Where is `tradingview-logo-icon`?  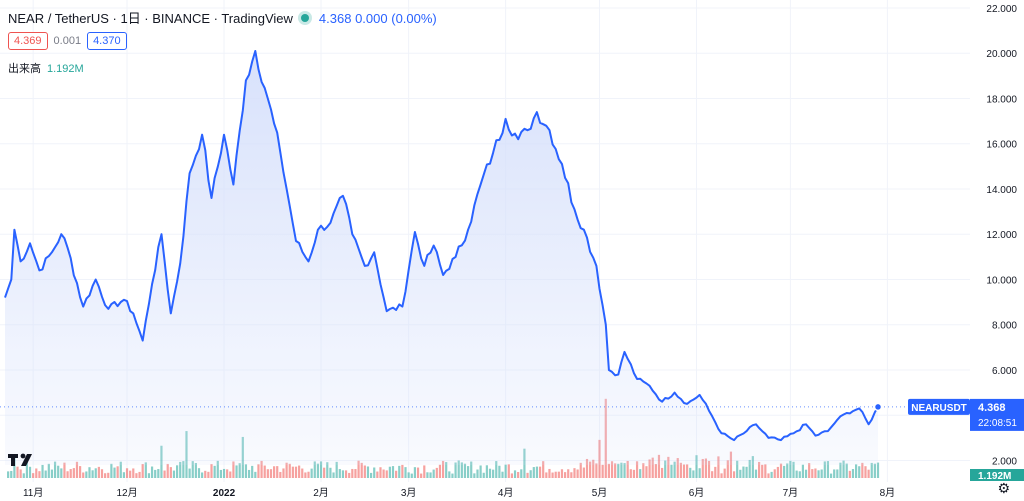 tradingview-logo-icon is located at coordinates (22, 460).